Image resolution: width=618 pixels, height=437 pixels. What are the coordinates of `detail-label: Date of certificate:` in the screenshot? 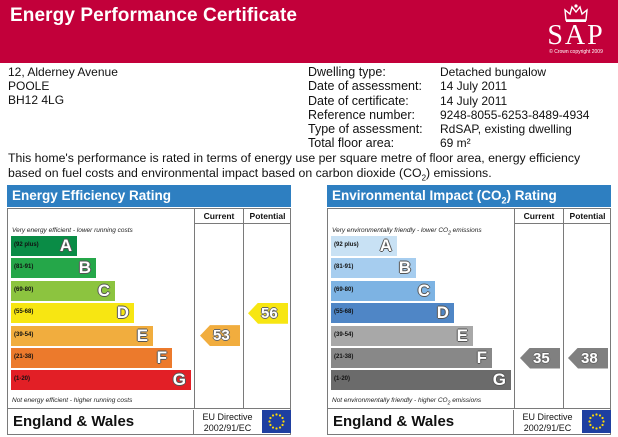 It's located at (358, 100).